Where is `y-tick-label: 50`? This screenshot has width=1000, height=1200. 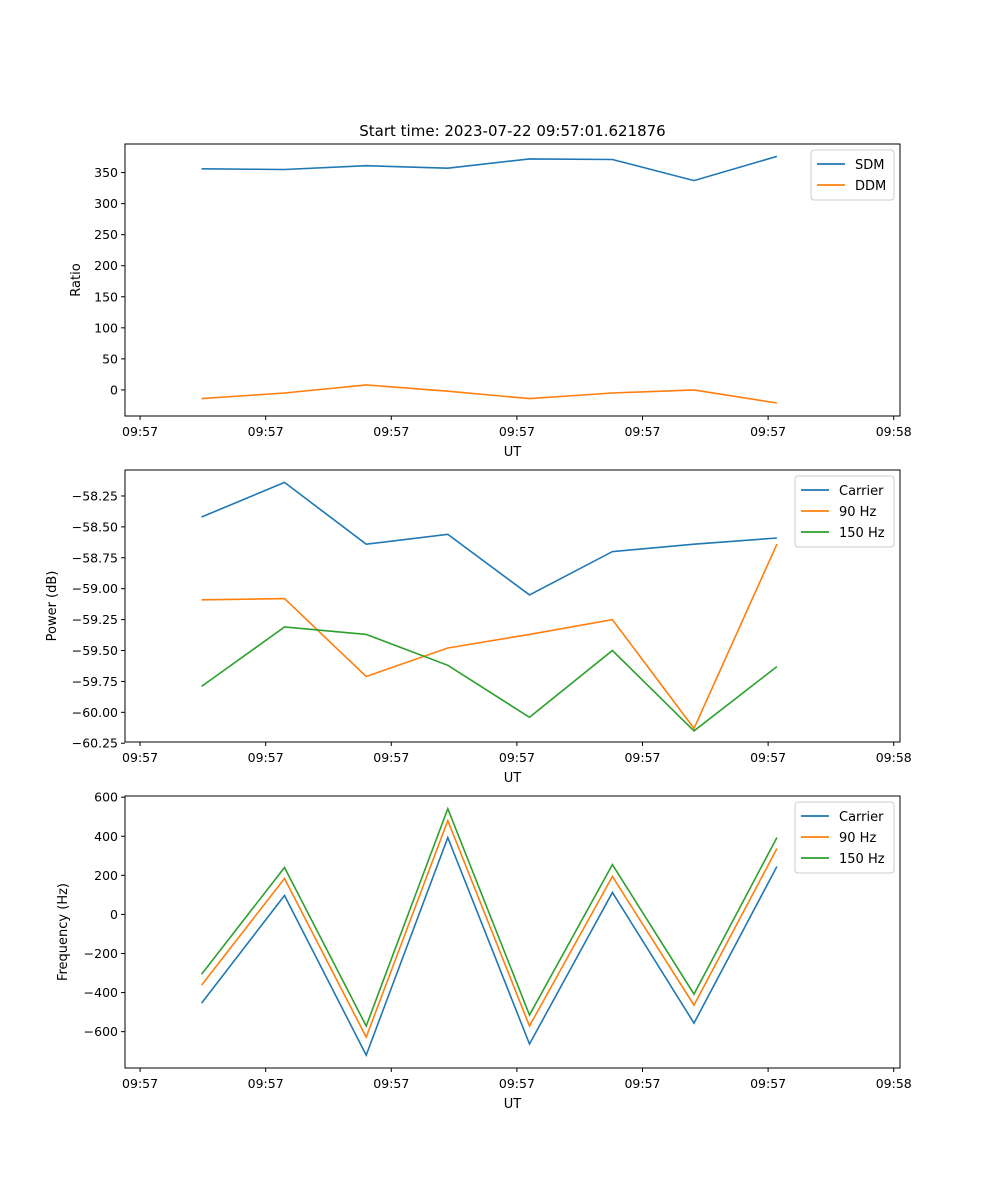 y-tick-label: 50 is located at coordinates (110, 358).